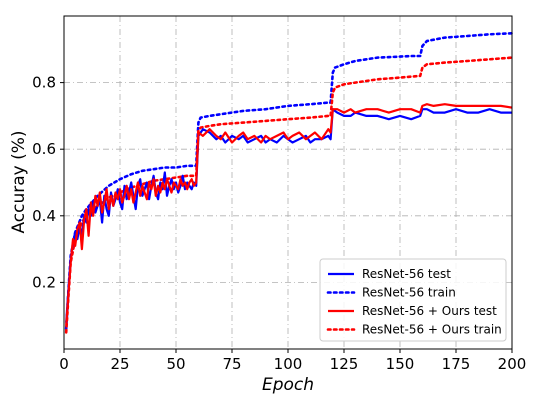  Describe the element at coordinates (19, 181) in the screenshot. I see `y-axis-title: Accuray (%)` at that location.